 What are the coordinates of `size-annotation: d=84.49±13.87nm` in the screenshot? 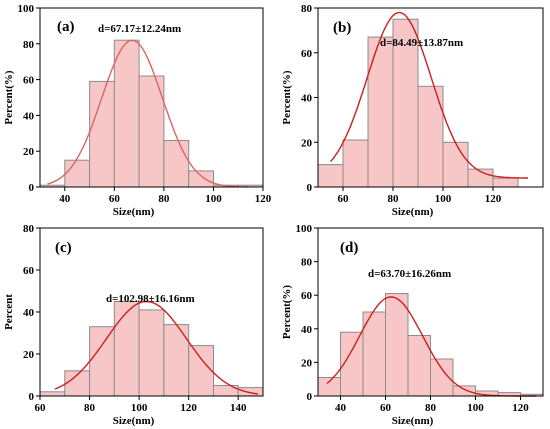 It's located at (421, 43).